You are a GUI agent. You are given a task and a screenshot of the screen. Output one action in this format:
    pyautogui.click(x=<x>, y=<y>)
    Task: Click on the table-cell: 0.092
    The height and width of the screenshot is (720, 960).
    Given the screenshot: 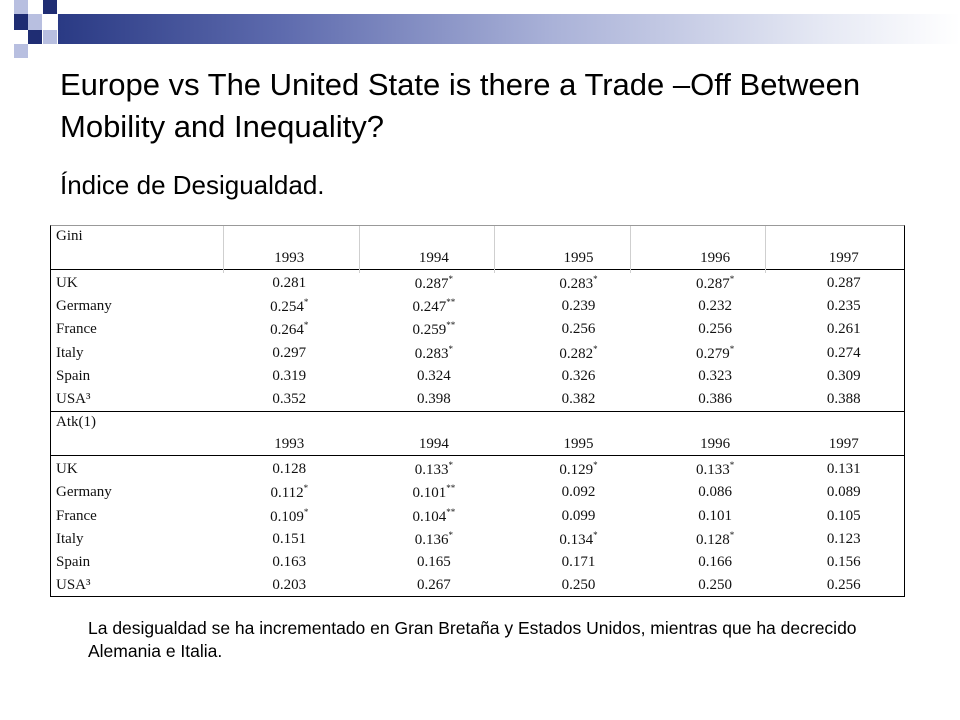 What is the action you would take?
    pyautogui.click(x=578, y=492)
    